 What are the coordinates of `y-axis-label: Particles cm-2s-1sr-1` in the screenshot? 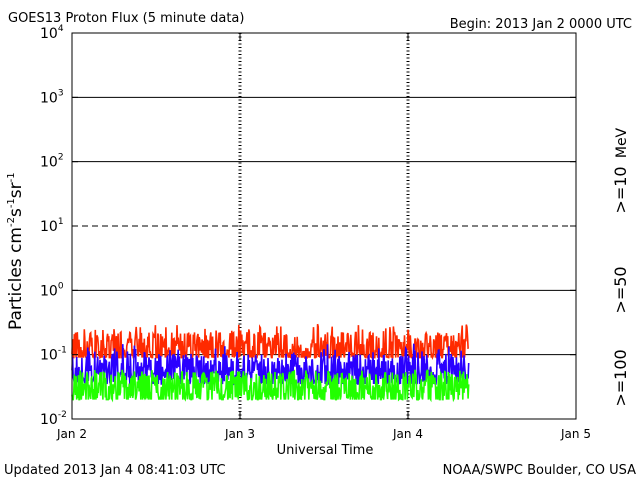 It's located at (16, 251).